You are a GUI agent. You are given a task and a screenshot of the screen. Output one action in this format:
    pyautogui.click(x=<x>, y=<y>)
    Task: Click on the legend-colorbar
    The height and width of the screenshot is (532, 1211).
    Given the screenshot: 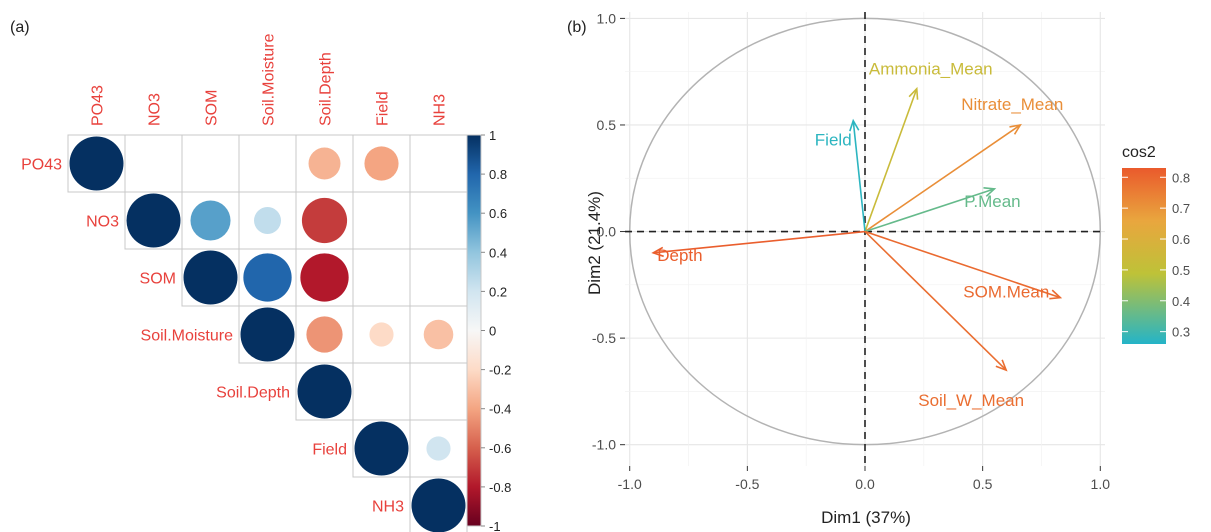 What is the action you would take?
    pyautogui.click(x=1144, y=256)
    